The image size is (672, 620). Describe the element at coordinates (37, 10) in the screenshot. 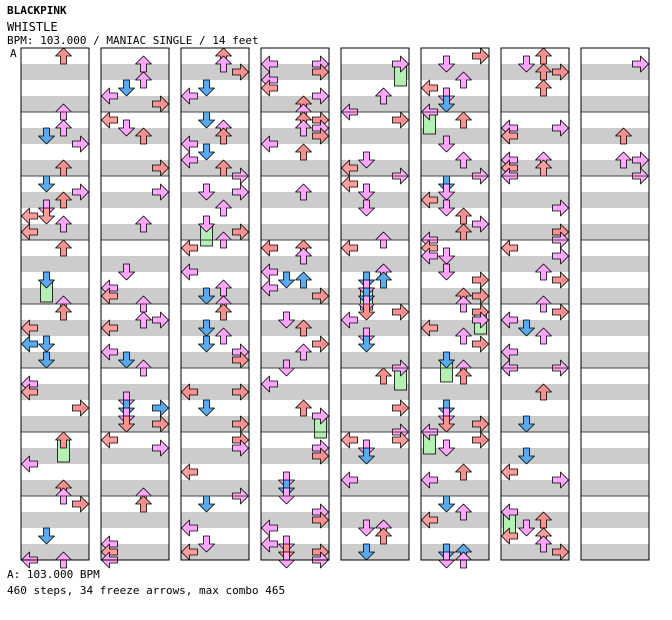

I see `artist-name: BLACKPINK` at that location.